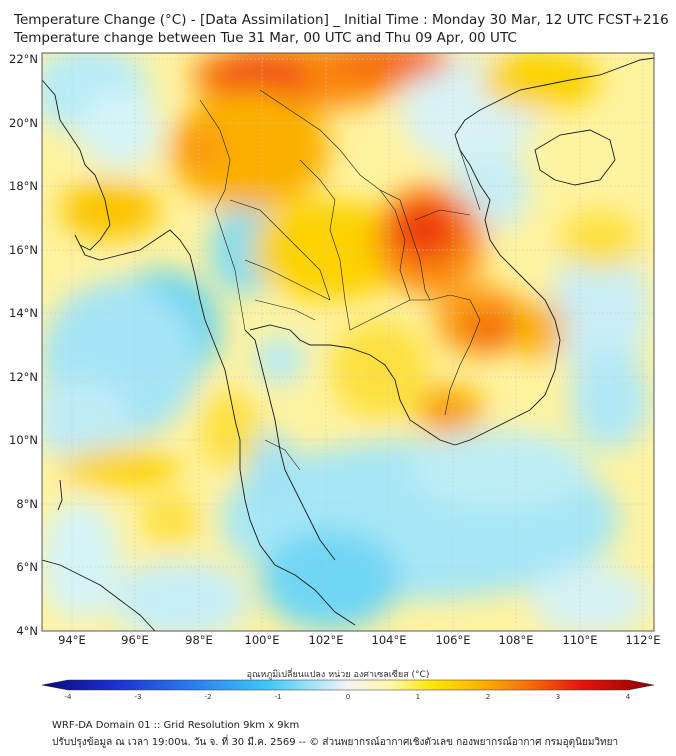 The width and height of the screenshot is (676, 756). I want to click on lat-tick-label: 18°N, so click(23, 186).